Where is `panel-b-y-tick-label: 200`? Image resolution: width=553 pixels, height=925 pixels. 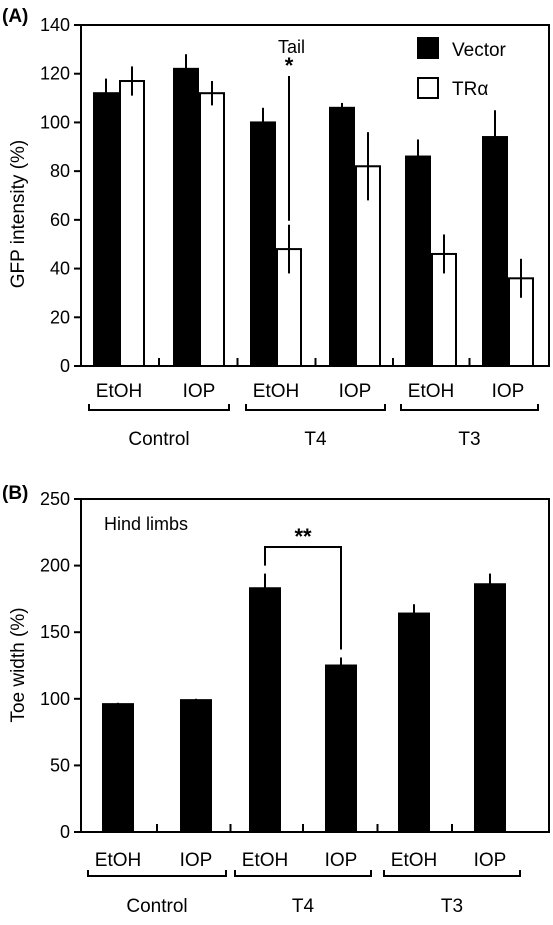 panel-b-y-tick-label: 200 is located at coordinates (55, 566).